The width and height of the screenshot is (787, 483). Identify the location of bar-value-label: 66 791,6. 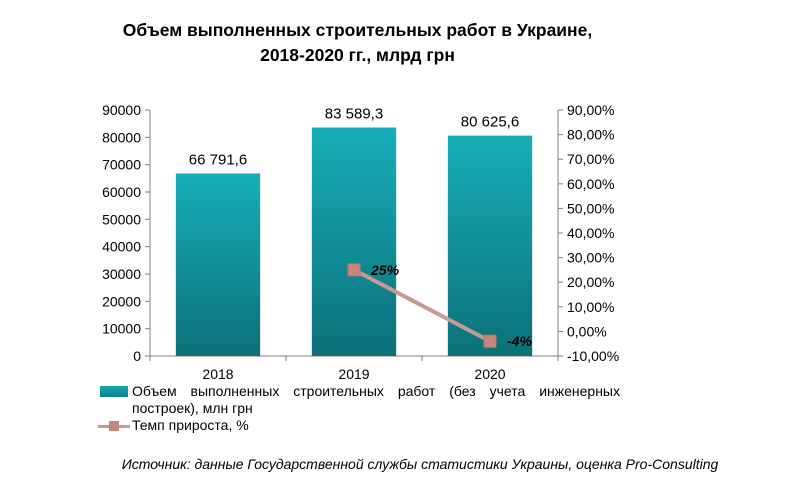
(218, 159).